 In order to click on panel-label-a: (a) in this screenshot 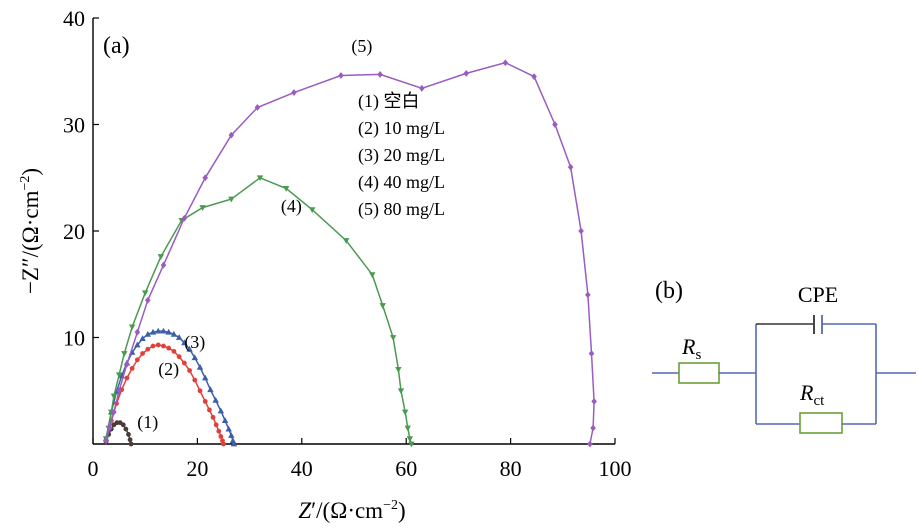, I will do `click(116, 46)`.